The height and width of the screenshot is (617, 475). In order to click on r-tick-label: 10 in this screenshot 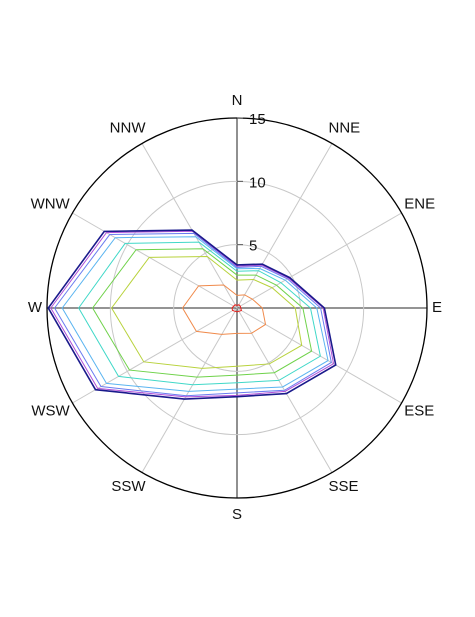, I will do `click(257, 182)`.